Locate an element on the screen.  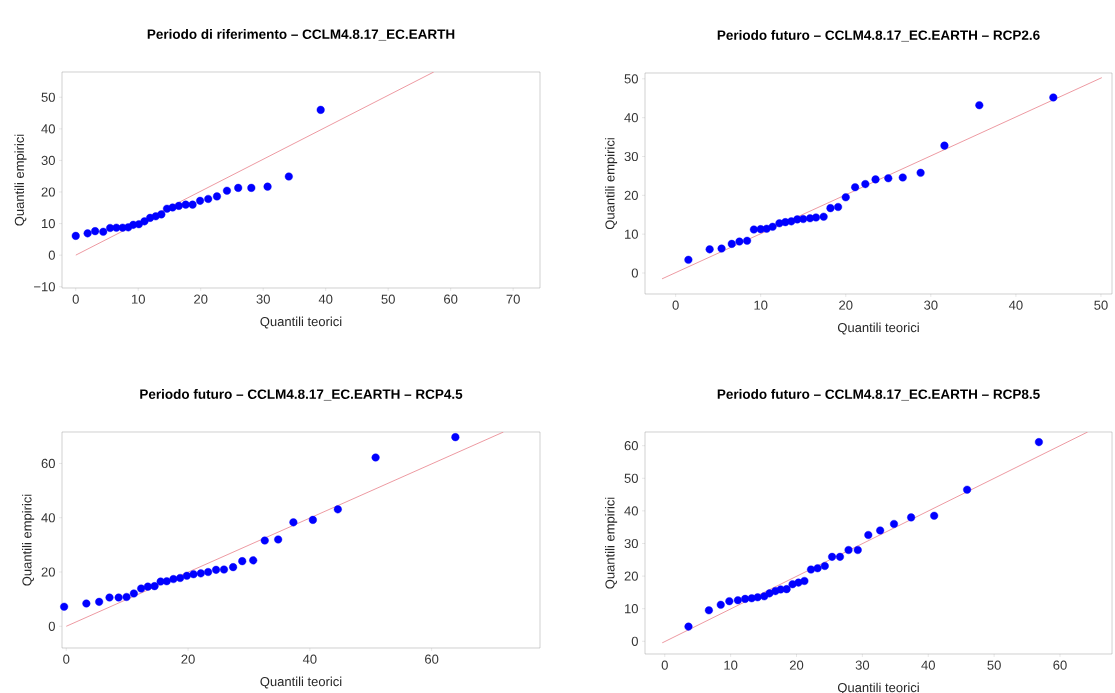
y-tick-label: −10 is located at coordinates (44, 287).